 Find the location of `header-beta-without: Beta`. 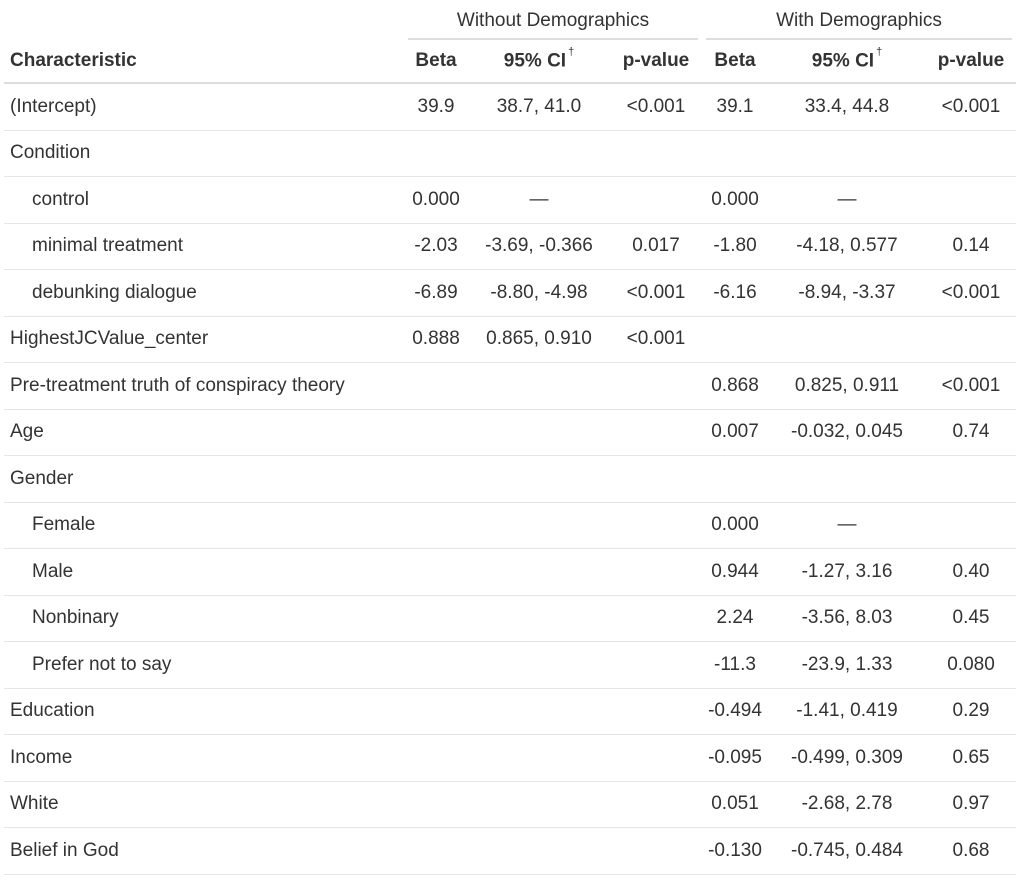

header-beta-without: Beta is located at coordinates (436, 62).